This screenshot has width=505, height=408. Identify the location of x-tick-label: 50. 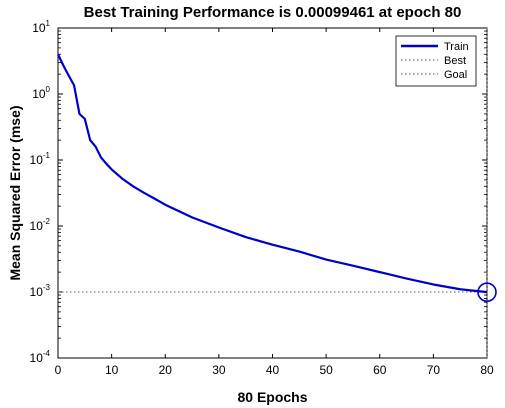
(326, 370).